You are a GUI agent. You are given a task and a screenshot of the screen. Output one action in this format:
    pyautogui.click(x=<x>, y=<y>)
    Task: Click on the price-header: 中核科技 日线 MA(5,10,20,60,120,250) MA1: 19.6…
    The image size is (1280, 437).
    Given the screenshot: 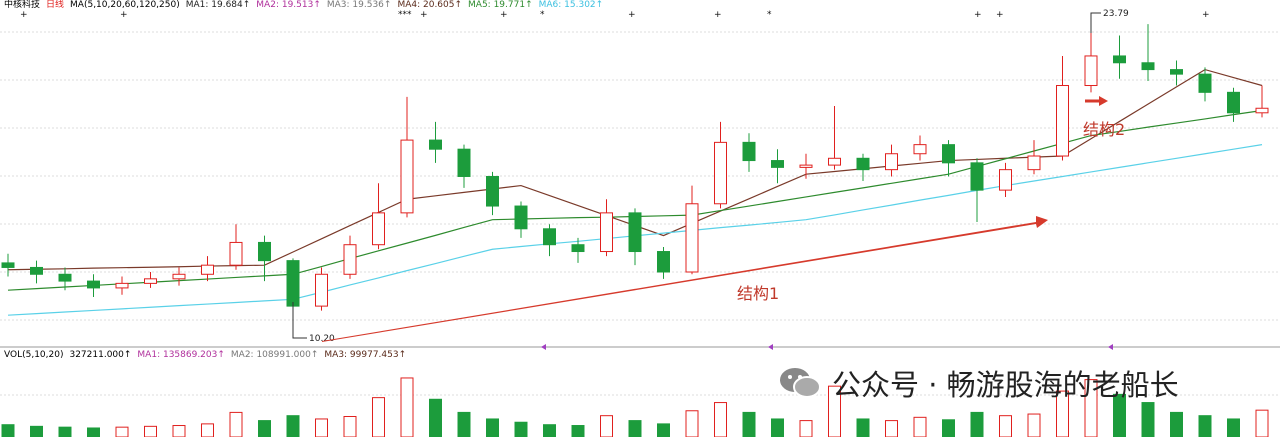 What is the action you would take?
    pyautogui.click(x=303, y=5)
    